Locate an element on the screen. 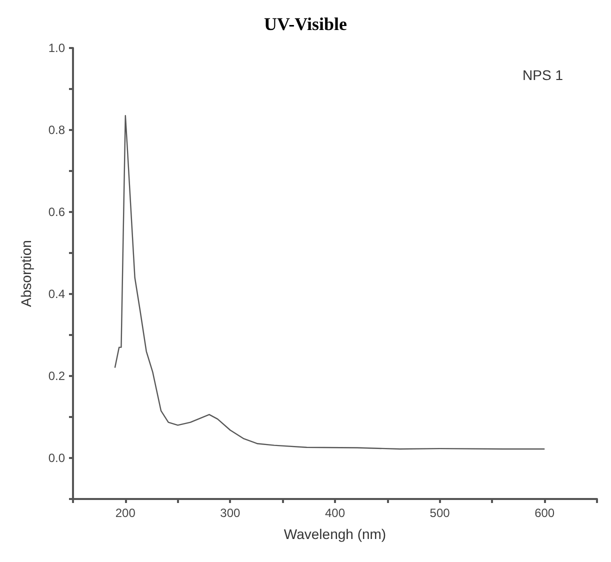 The width and height of the screenshot is (611, 562). x-tick-label: 300 is located at coordinates (230, 513).